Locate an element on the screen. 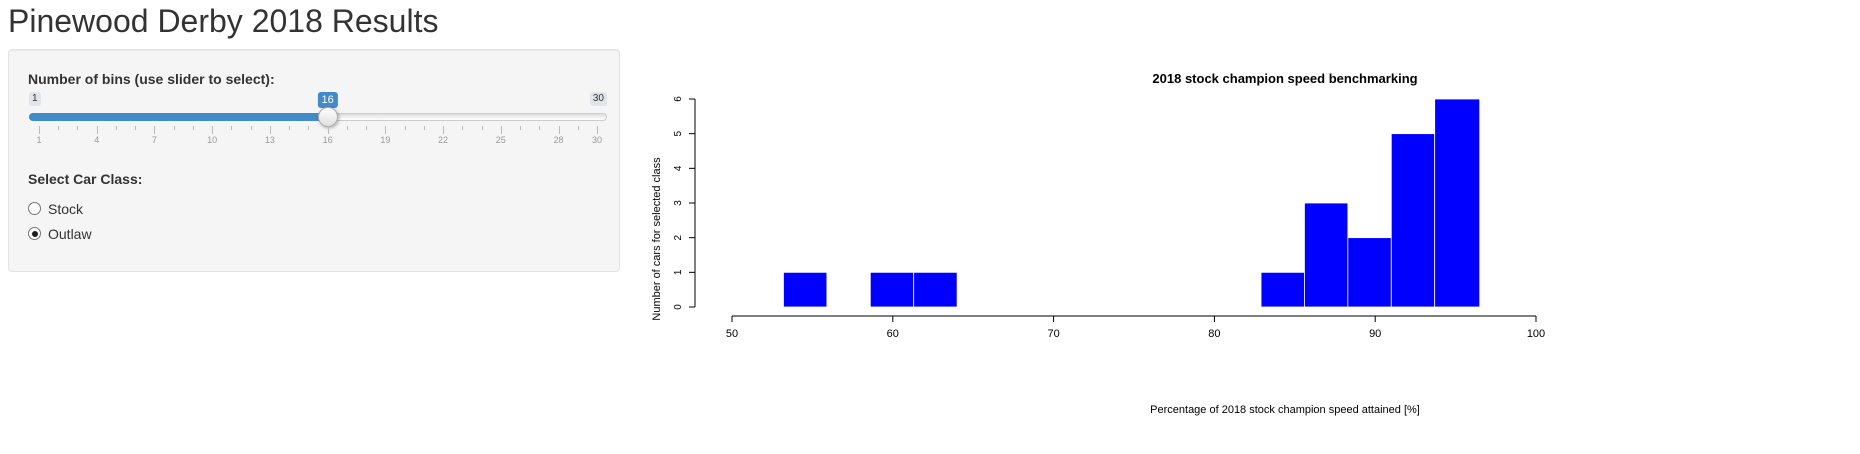  x-axis: 50 60 70 80 90 100 is located at coordinates (1135, 327).